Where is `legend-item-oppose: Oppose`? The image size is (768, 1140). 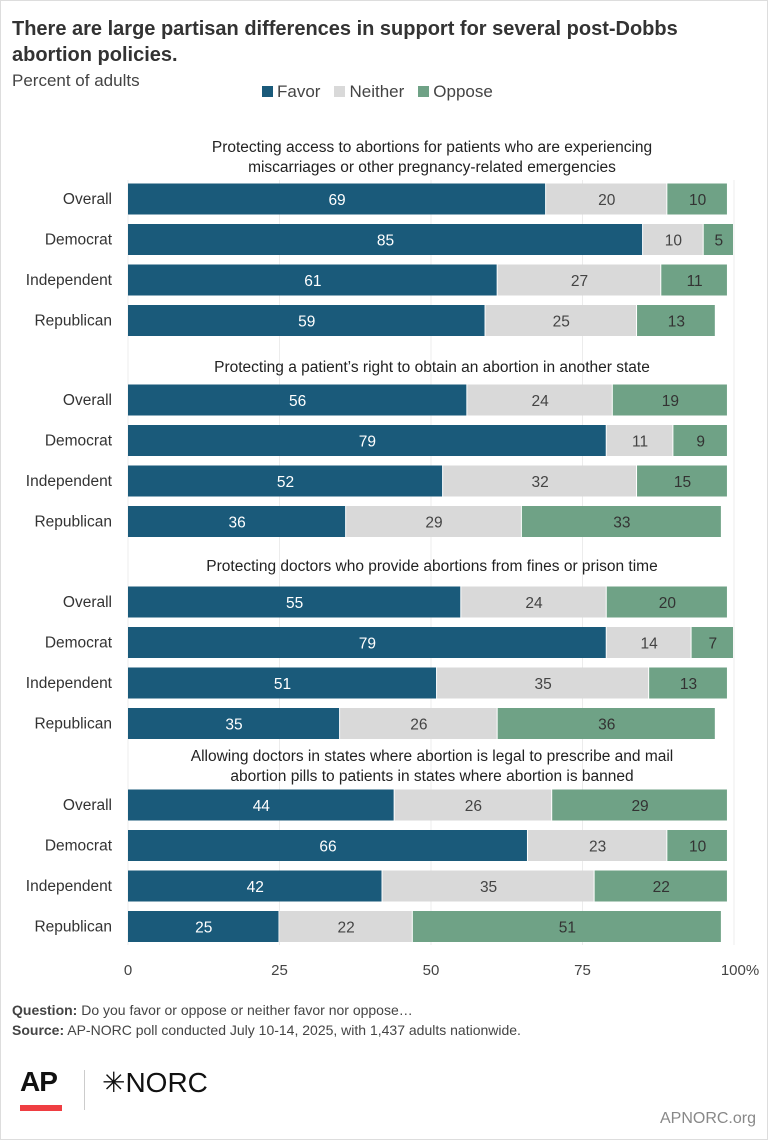 legend-item-oppose: Oppose is located at coordinates (455, 92).